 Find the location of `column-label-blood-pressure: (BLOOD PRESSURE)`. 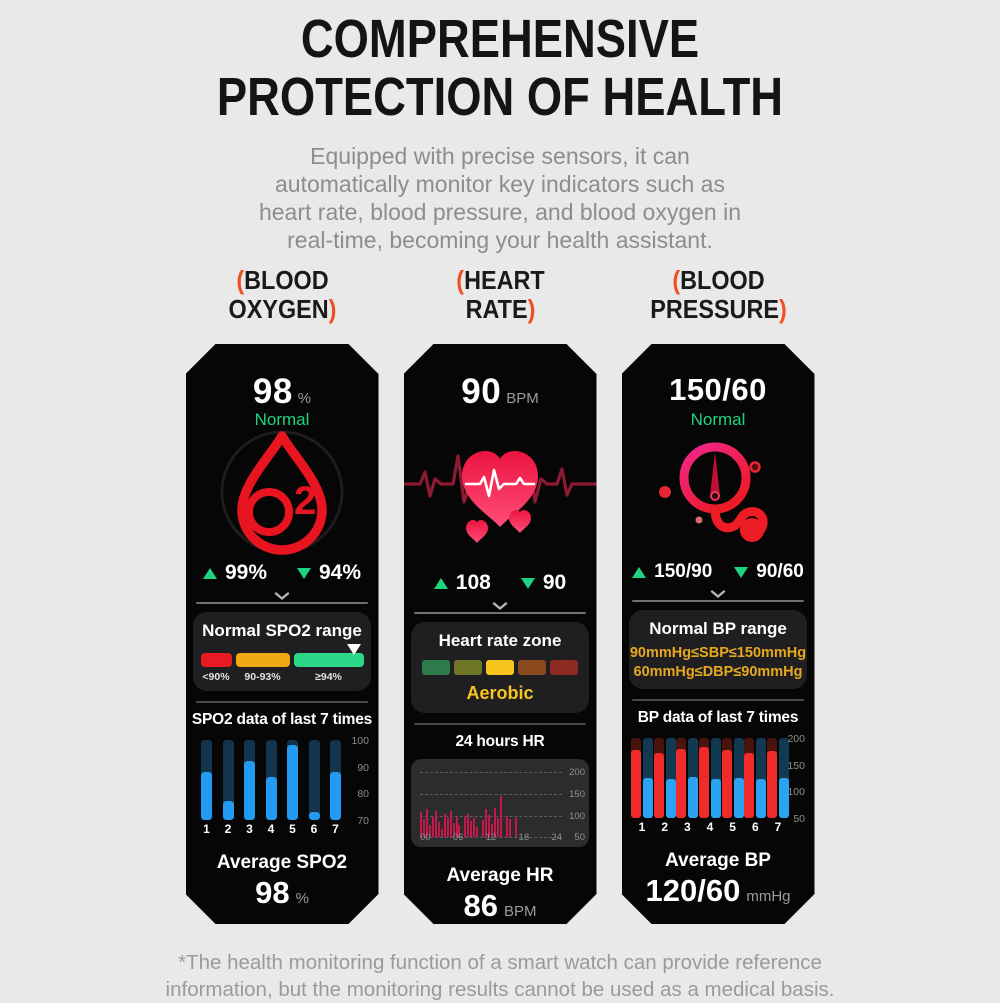

column-label-blood-pressure: (BLOOD PRESSURE) is located at coordinates (718, 295).